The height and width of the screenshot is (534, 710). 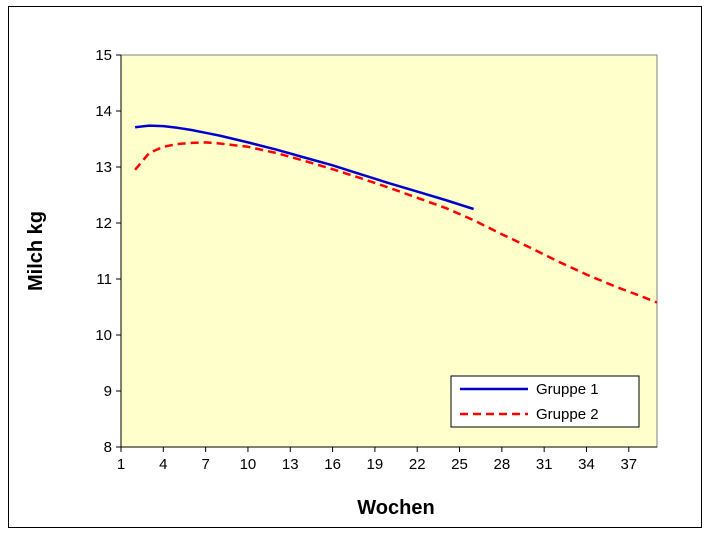 What do you see at coordinates (163, 464) in the screenshot?
I see `x-tick-label: 4` at bounding box center [163, 464].